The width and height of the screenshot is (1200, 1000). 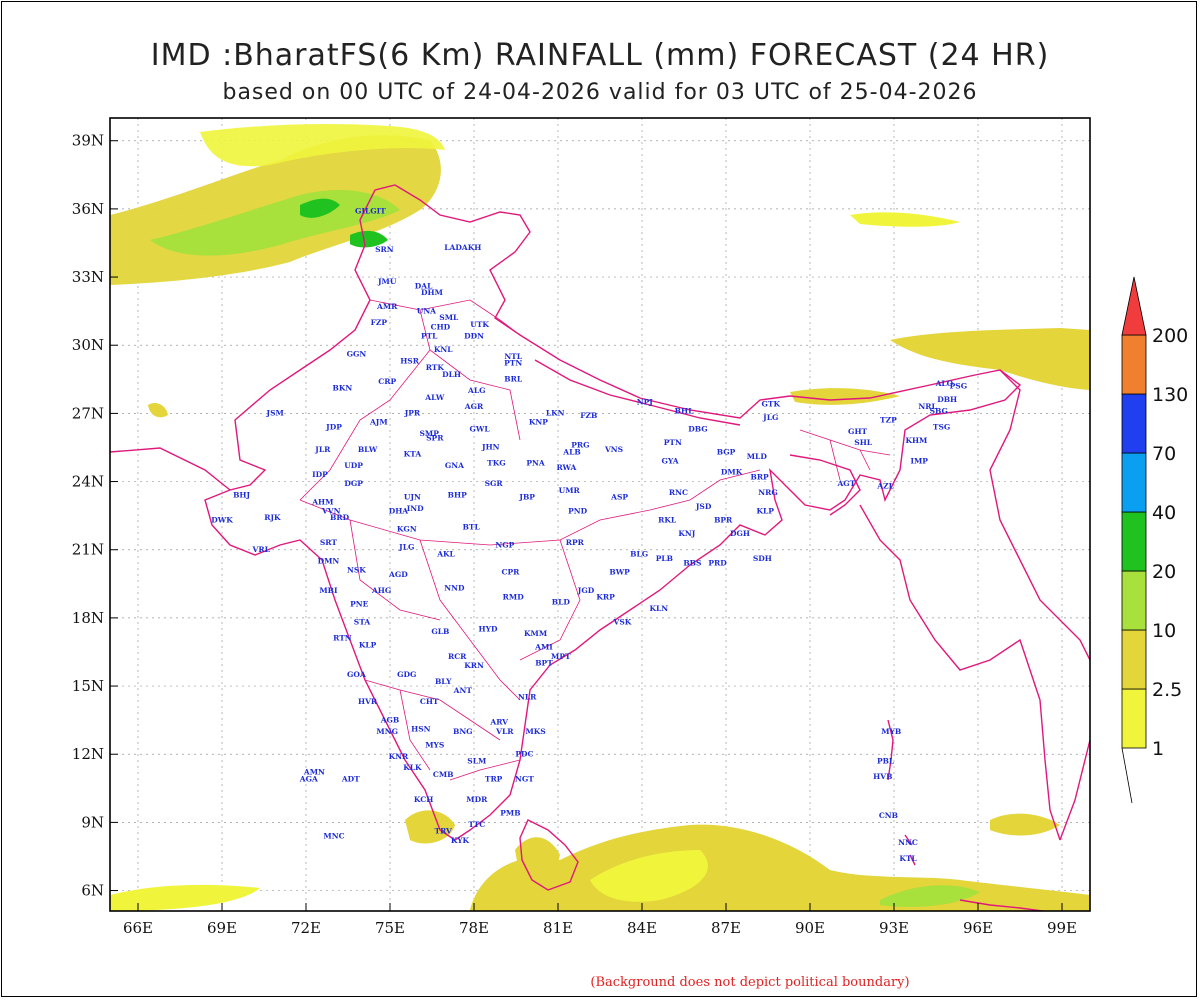 What do you see at coordinates (526, 497) in the screenshot?
I see `city-label: JBP` at bounding box center [526, 497].